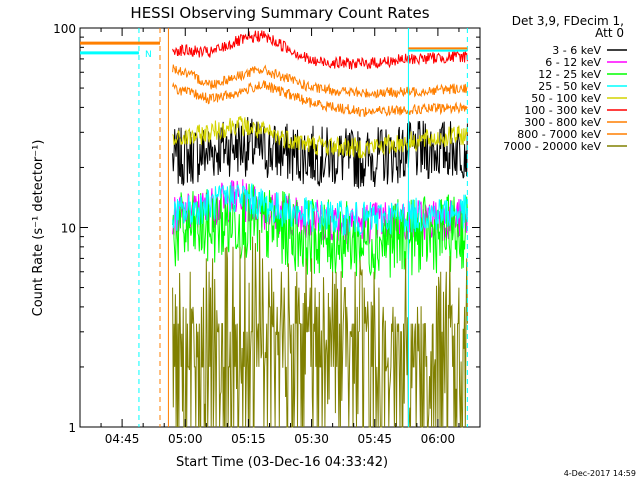 The height and width of the screenshot is (480, 640). I want to click on legend-label: 12 - 25 keV, so click(569, 74).